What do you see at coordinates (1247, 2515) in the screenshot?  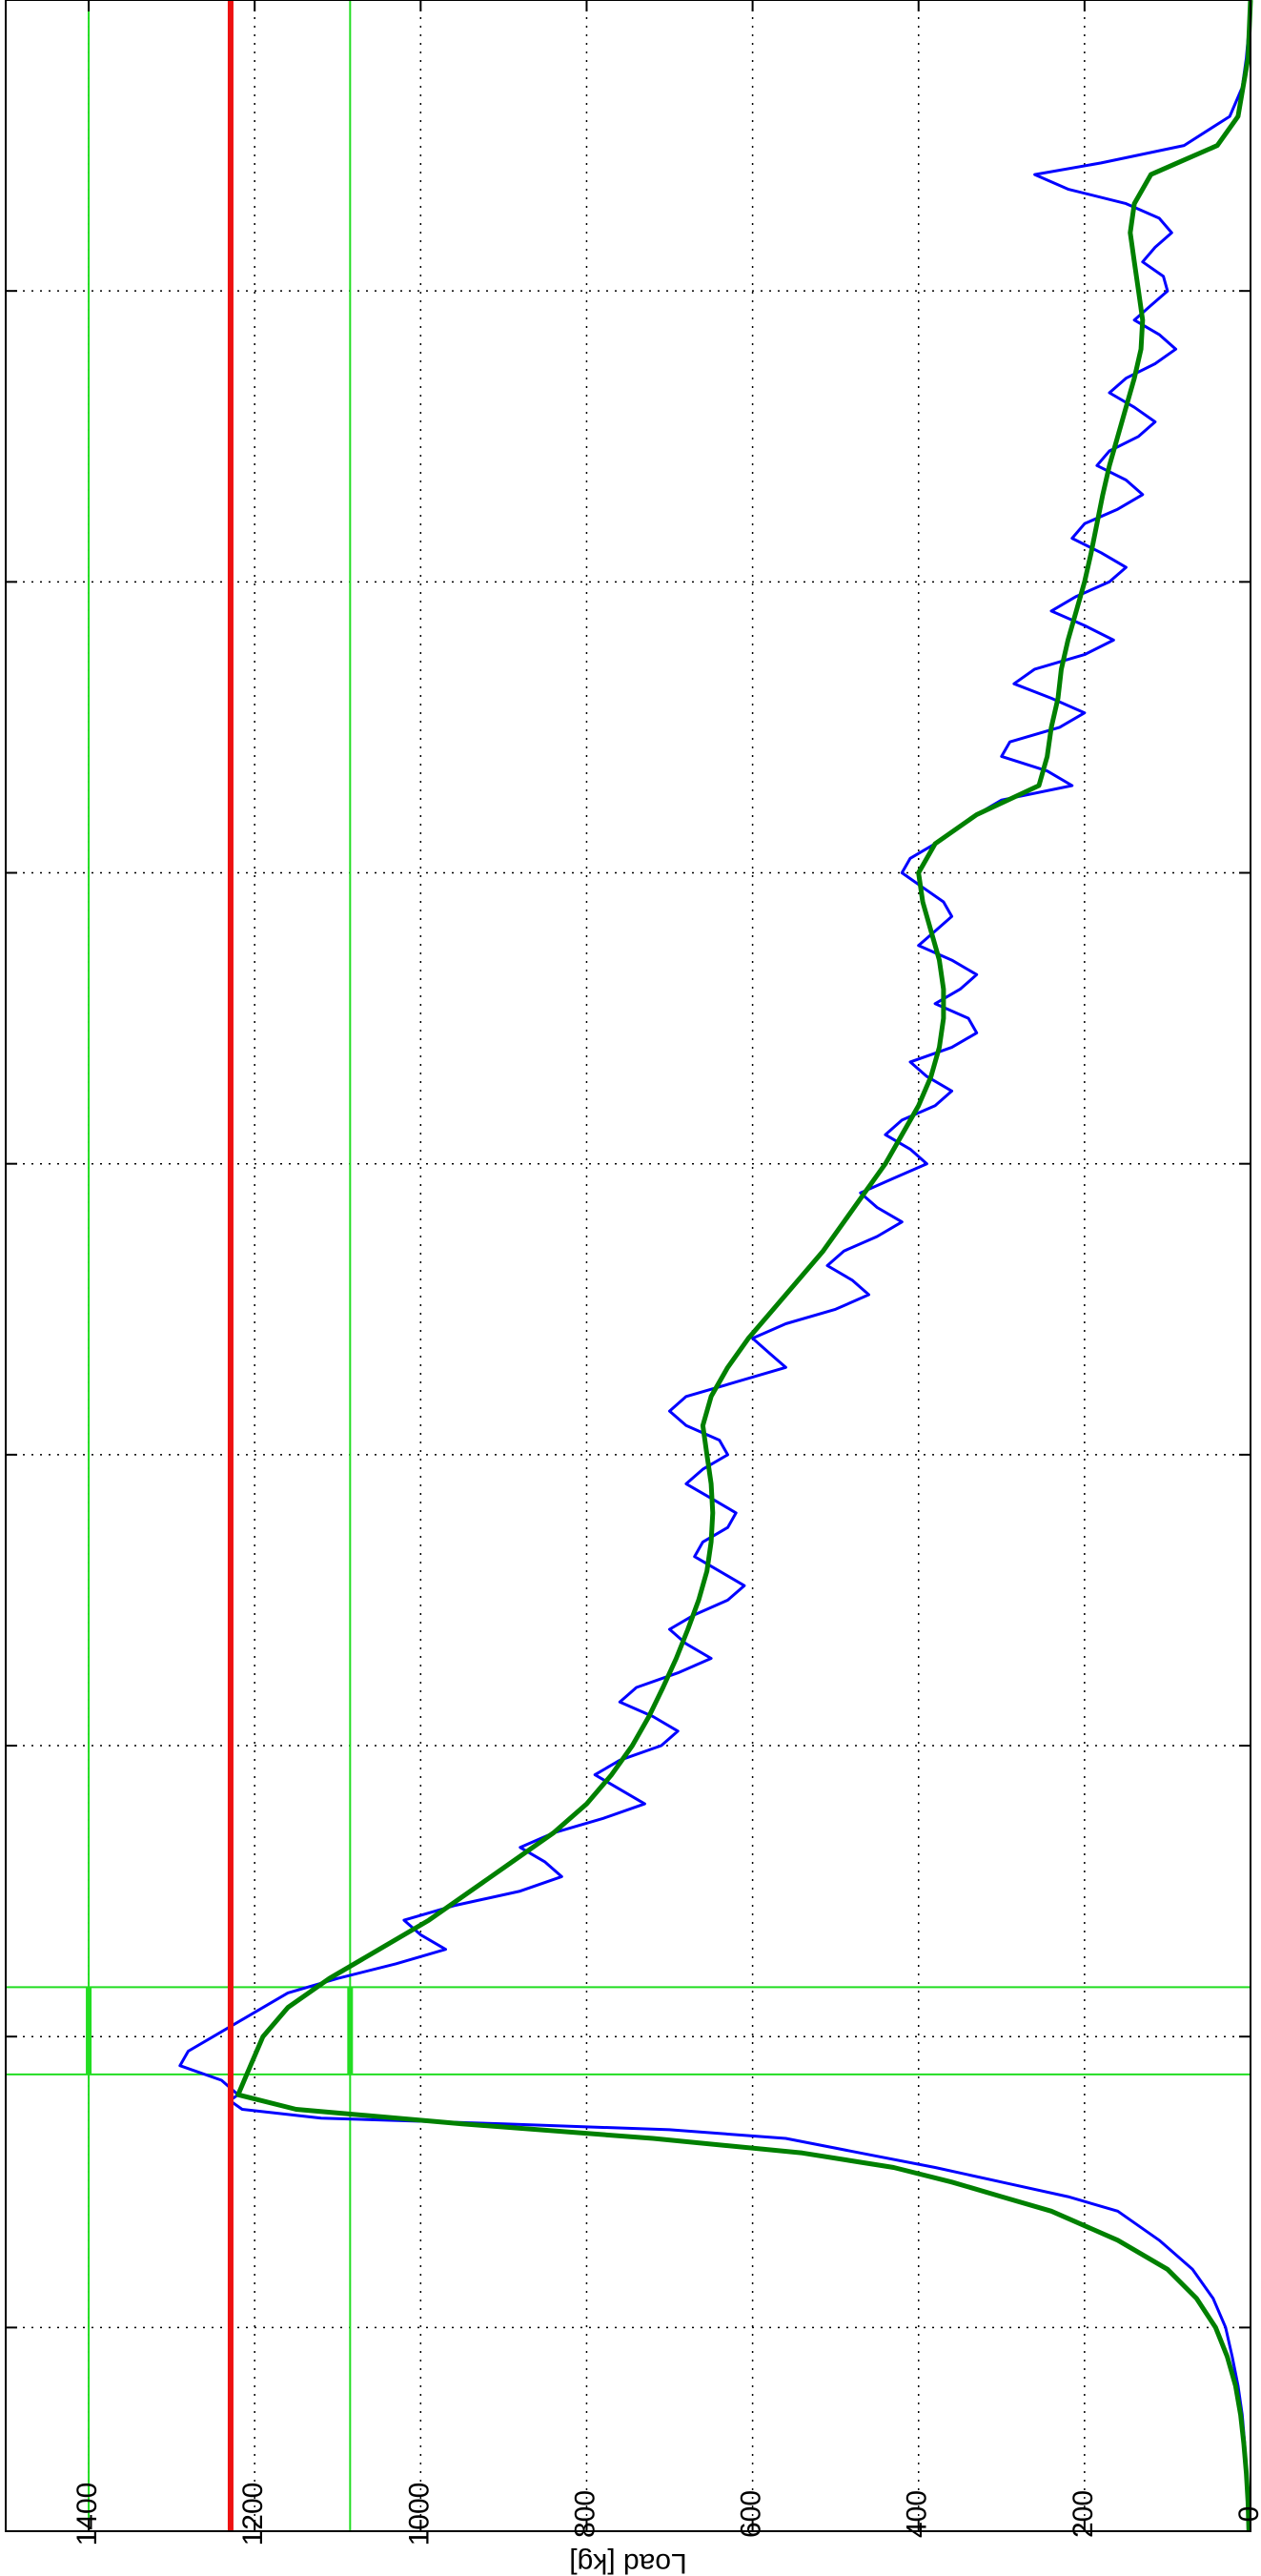 I see `y-tick-label-0: 0` at bounding box center [1247, 2515].